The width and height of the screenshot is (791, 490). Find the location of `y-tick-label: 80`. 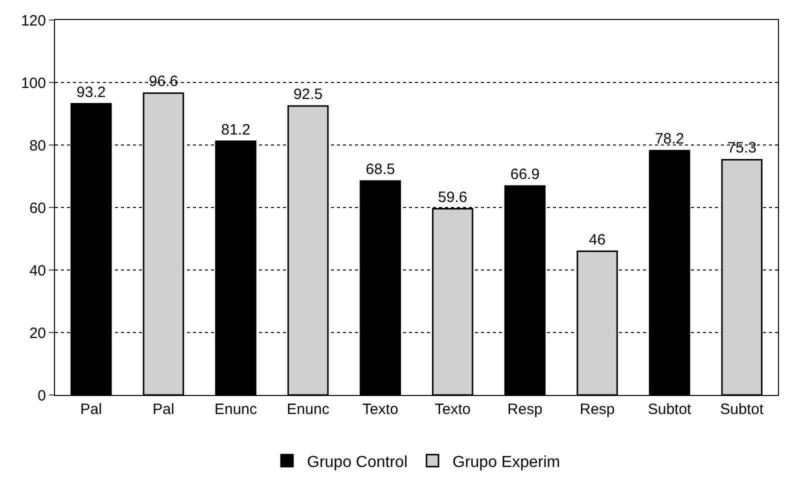

y-tick-label: 80 is located at coordinates (37, 145).